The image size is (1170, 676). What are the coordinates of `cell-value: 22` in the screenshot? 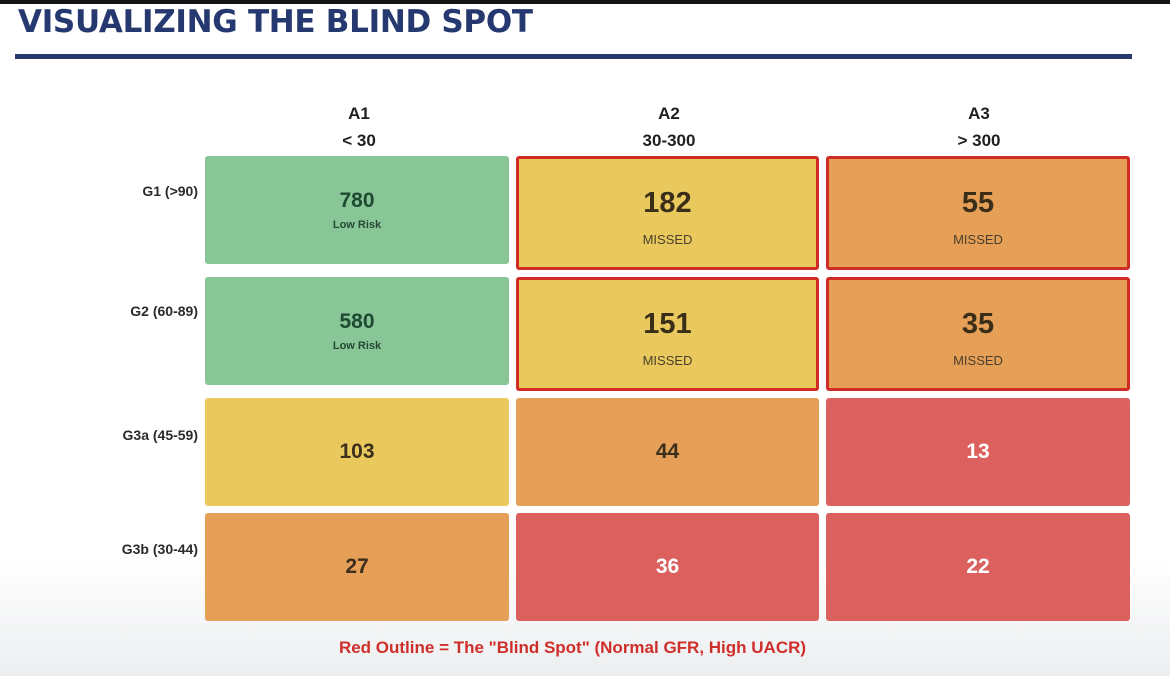 It's located at (978, 566).